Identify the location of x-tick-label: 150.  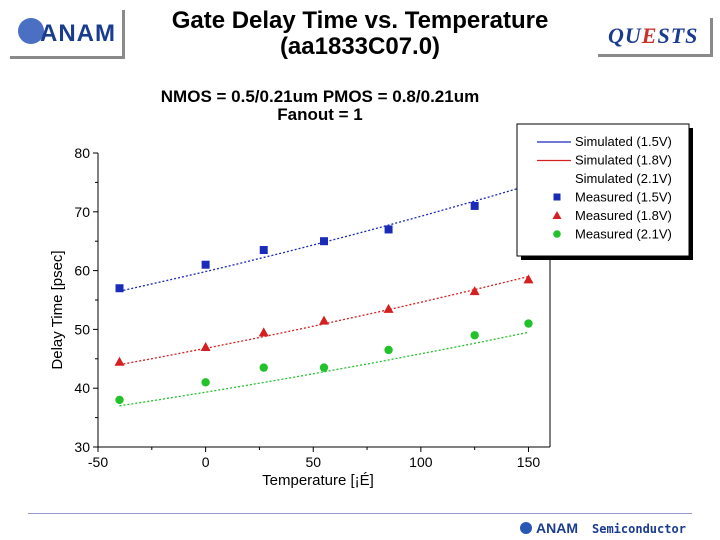
(529, 462).